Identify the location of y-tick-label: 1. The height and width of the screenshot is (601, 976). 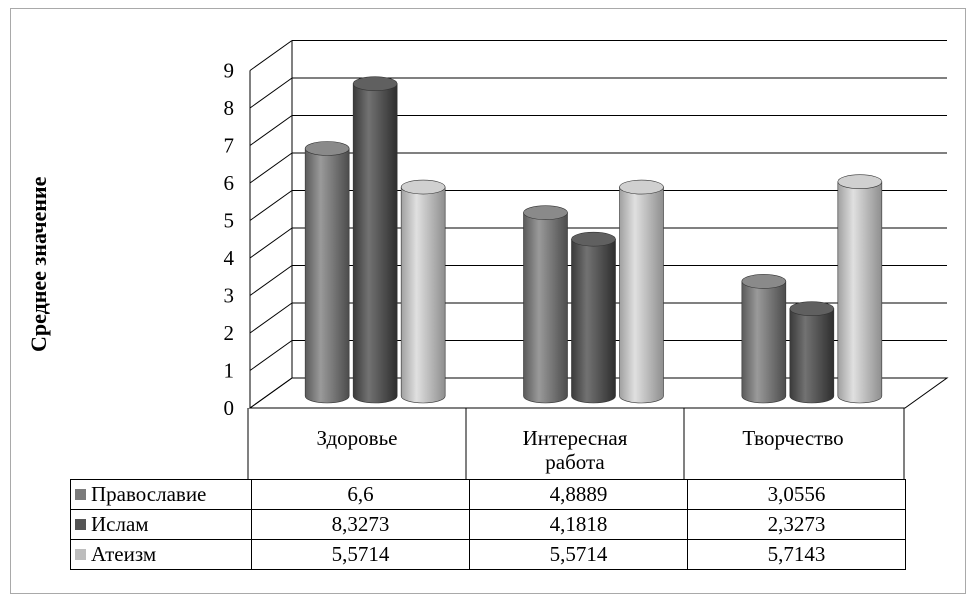
(229, 371).